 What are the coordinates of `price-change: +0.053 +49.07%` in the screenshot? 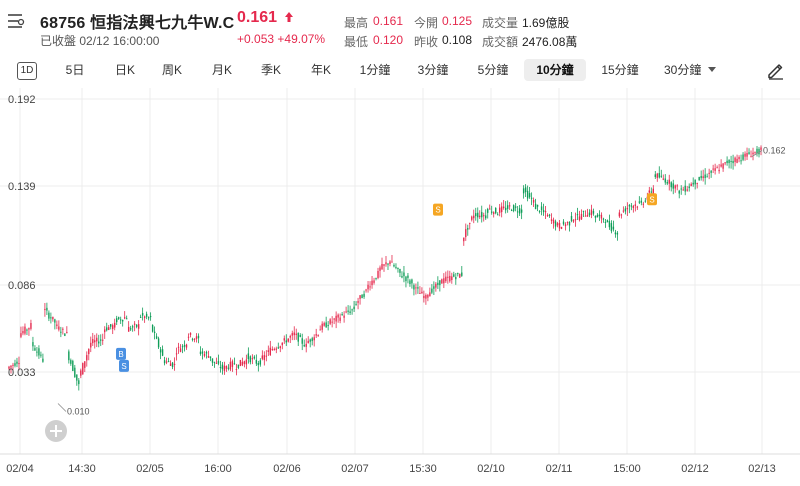 It's located at (281, 39).